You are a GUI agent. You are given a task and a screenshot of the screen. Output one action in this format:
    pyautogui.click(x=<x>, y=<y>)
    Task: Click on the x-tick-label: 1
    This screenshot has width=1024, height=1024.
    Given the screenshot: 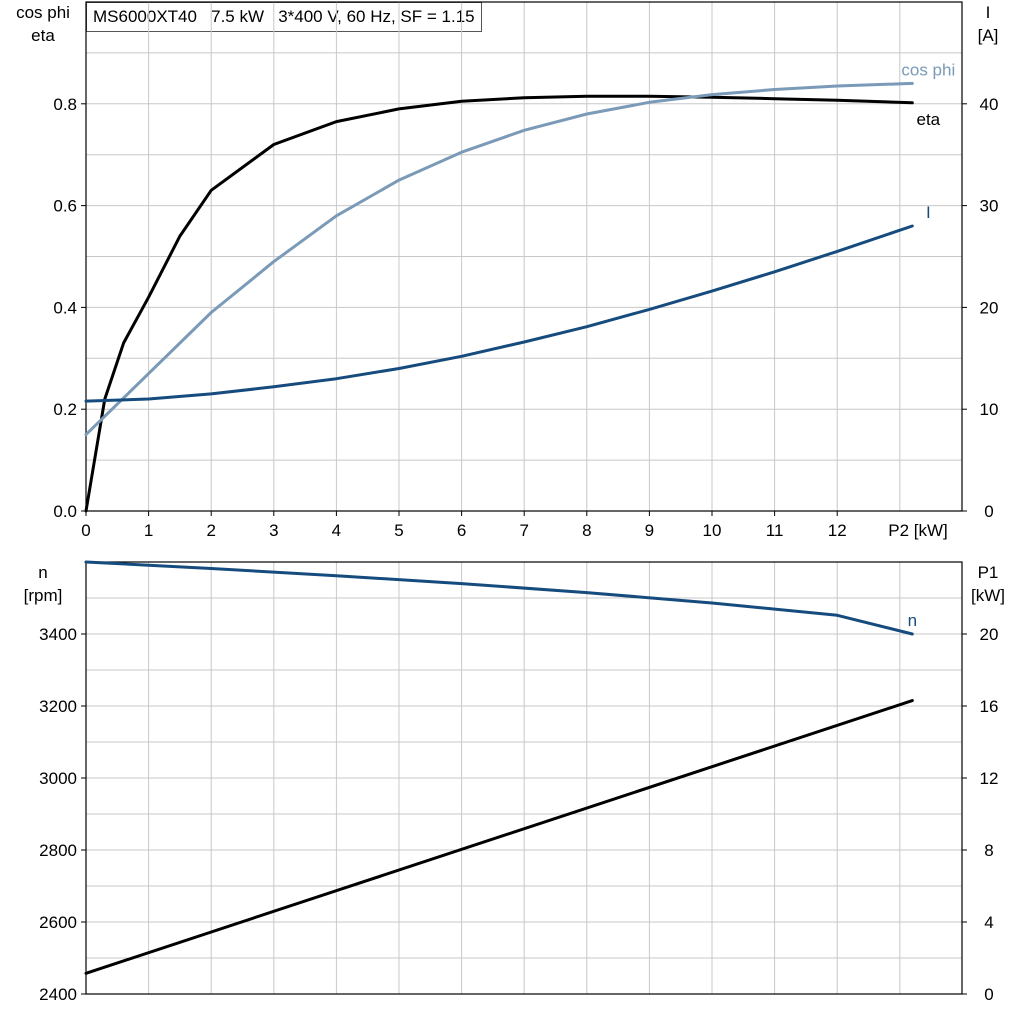 What is the action you would take?
    pyautogui.click(x=148, y=530)
    